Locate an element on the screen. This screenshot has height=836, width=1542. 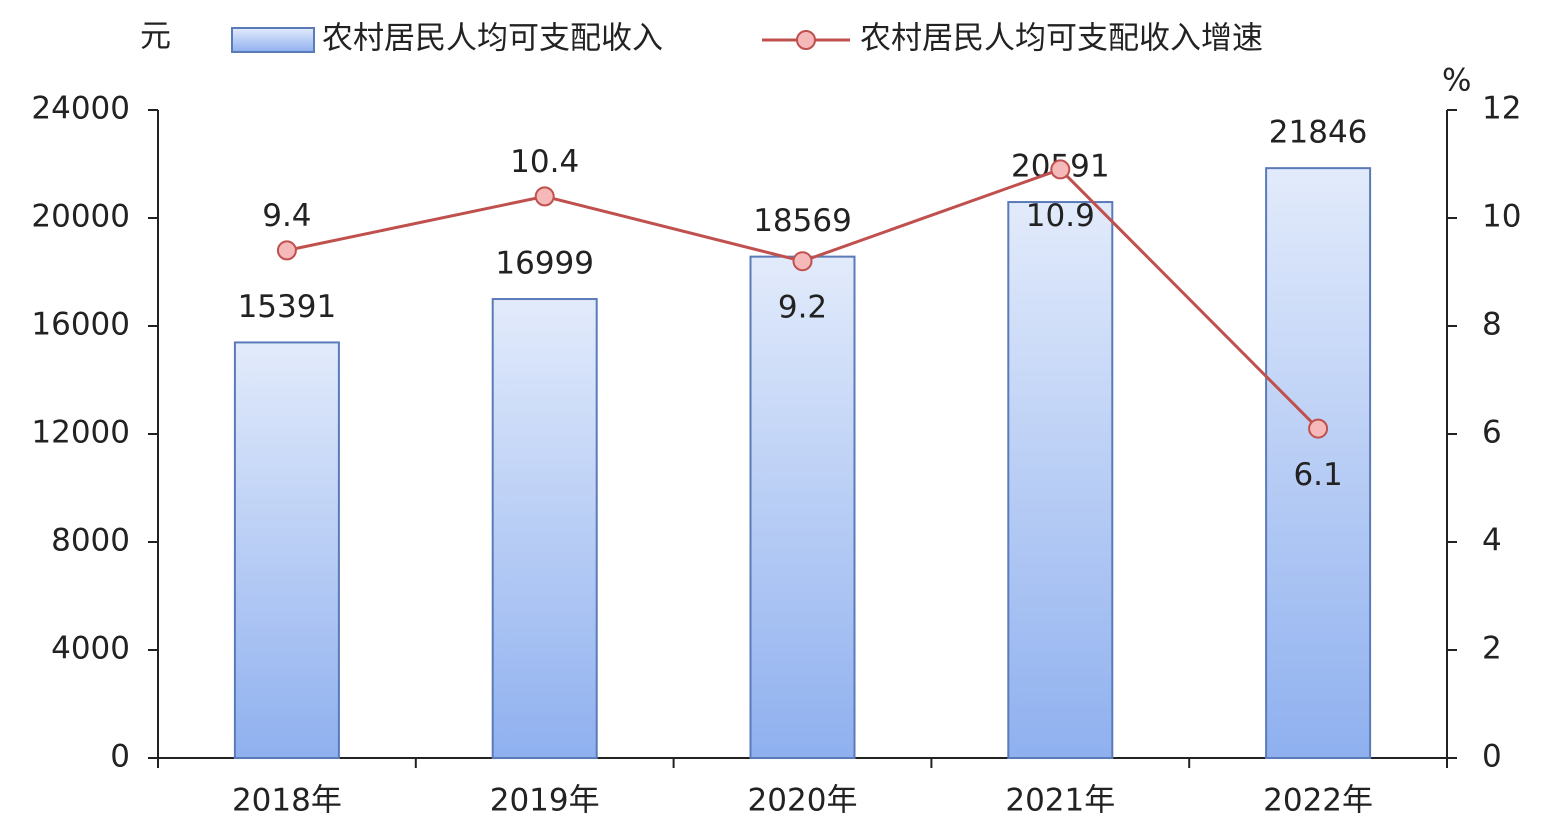
bar-value-label: 16999 is located at coordinates (544, 264).